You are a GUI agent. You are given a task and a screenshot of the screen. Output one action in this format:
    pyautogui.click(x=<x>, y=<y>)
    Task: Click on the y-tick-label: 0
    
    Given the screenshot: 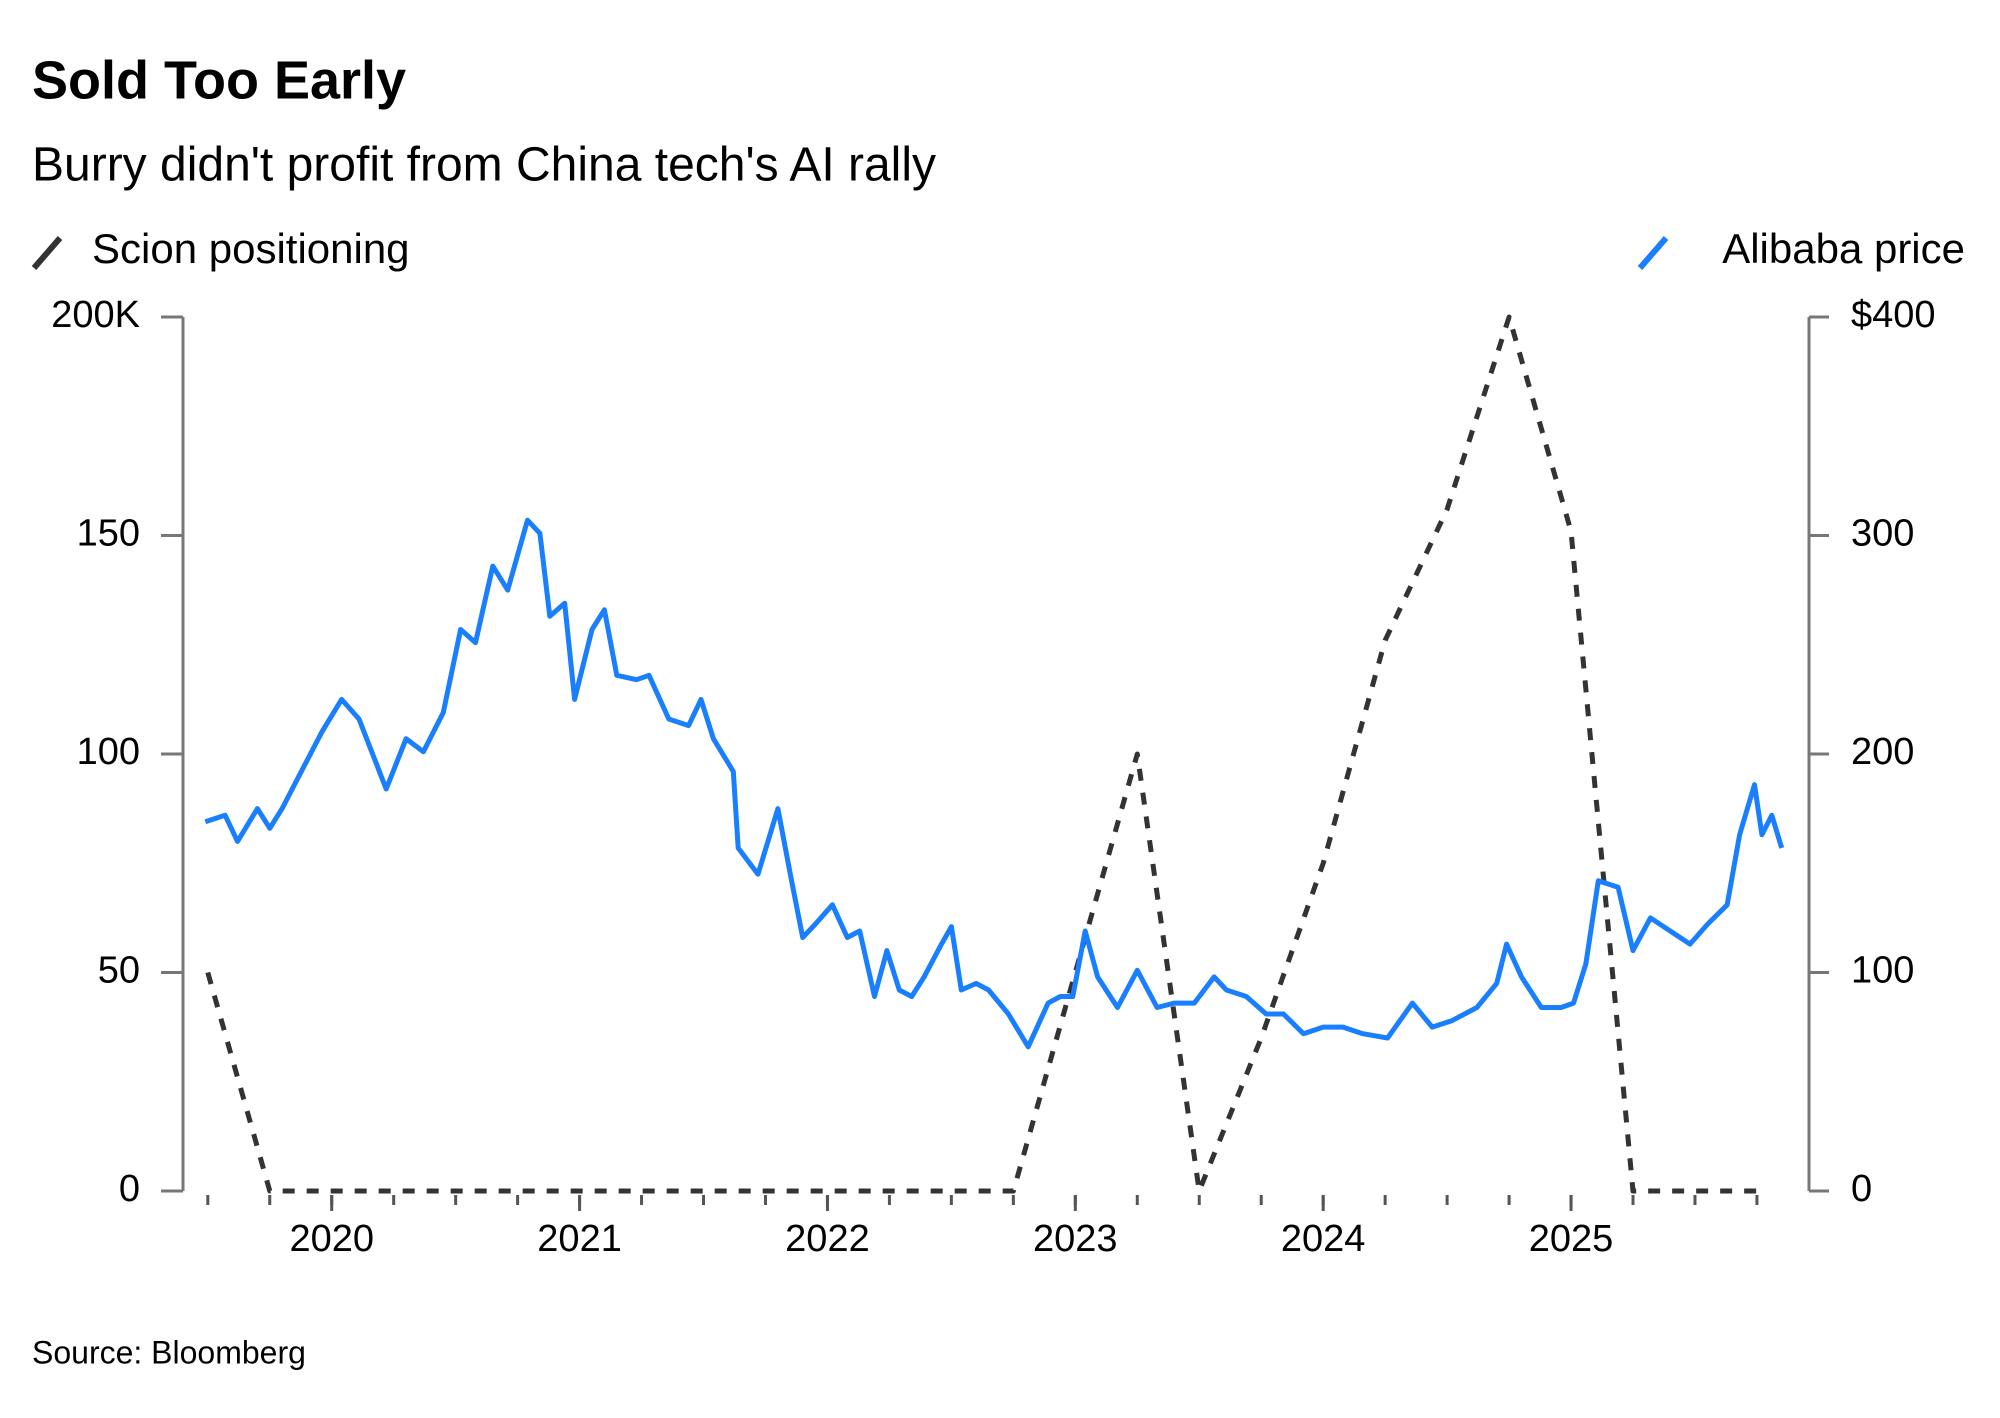 What is the action you would take?
    pyautogui.click(x=129, y=1189)
    